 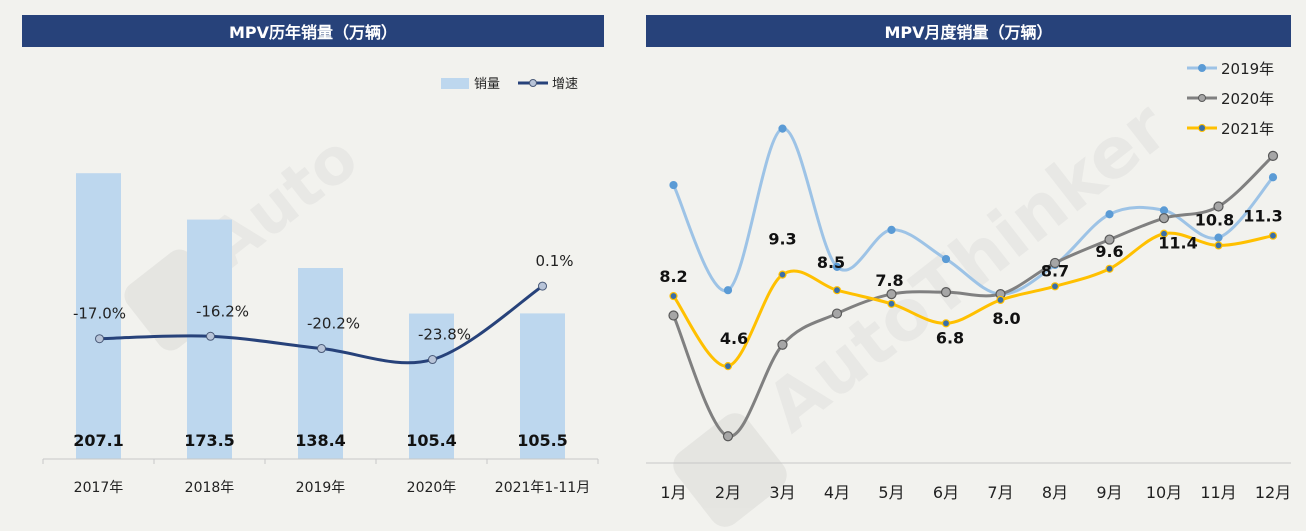 I want to click on legend-label: 增速, so click(x=565, y=84).